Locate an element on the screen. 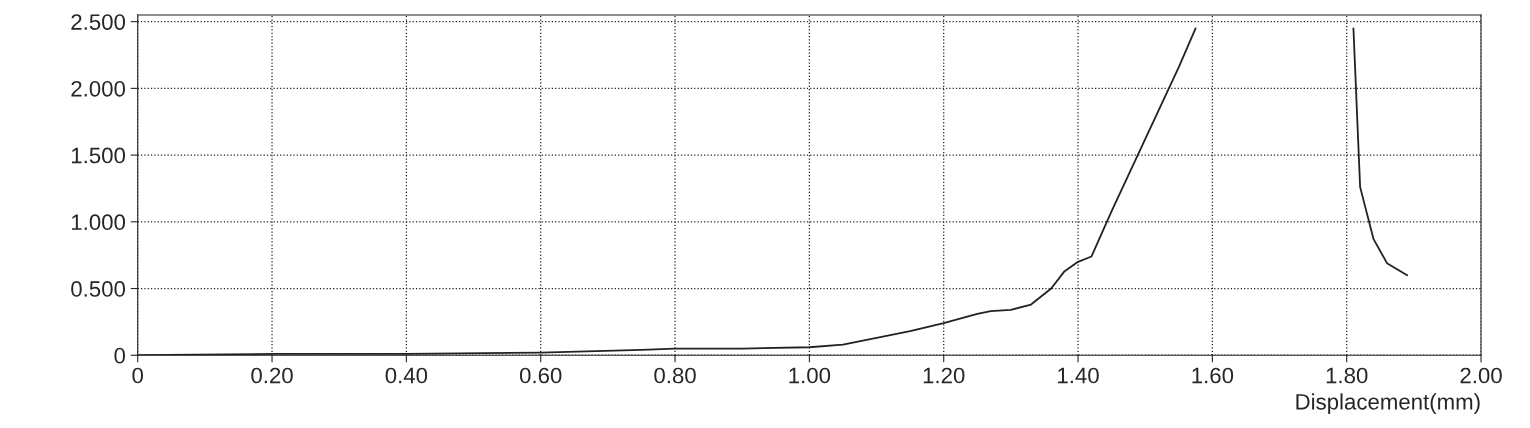  x-tick-label: 2.00 is located at coordinates (1481, 375).